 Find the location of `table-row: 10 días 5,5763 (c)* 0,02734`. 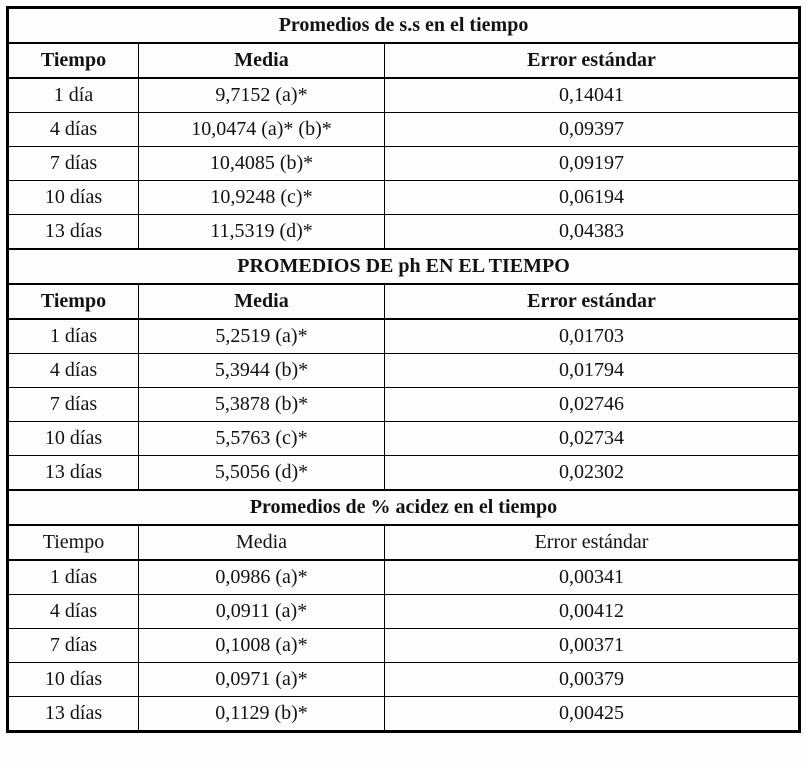

table-row: 10 días 5,5763 (c)* 0,02734 is located at coordinates (404, 438).